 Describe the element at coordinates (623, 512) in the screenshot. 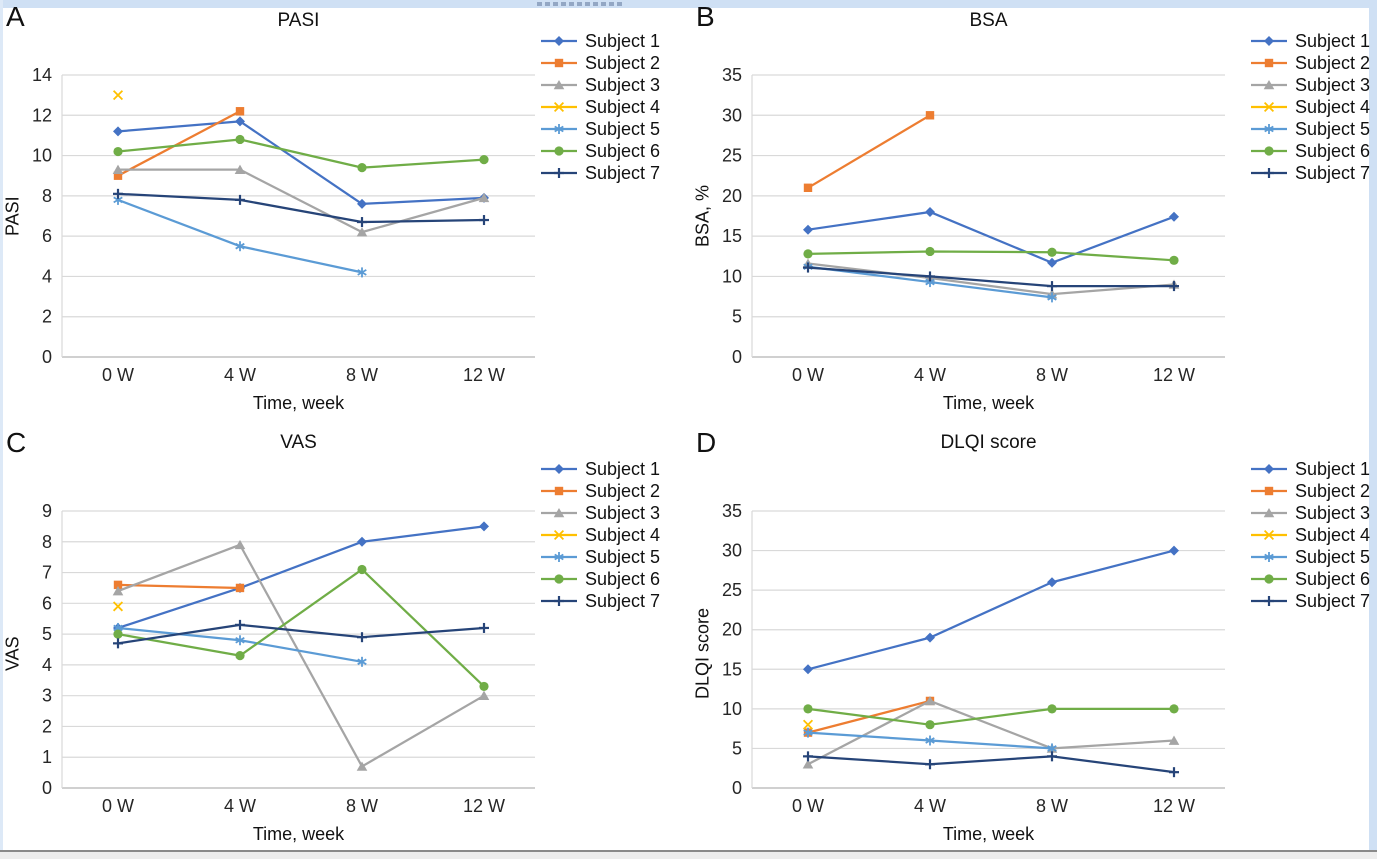

I see `legend-label: Subject 3` at that location.